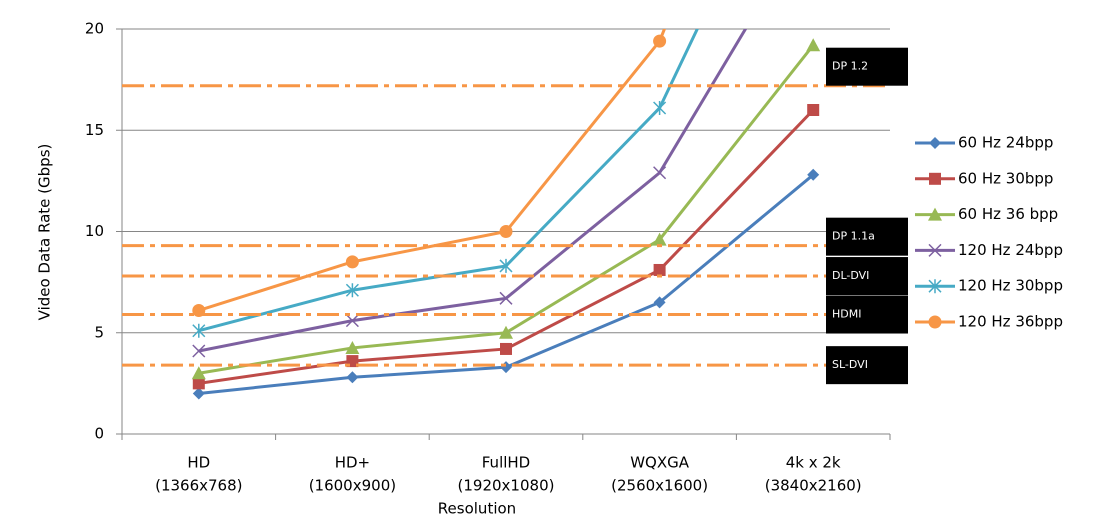  What do you see at coordinates (1010, 322) in the screenshot?
I see `legend-label: 120 Hz 36bpp` at bounding box center [1010, 322].